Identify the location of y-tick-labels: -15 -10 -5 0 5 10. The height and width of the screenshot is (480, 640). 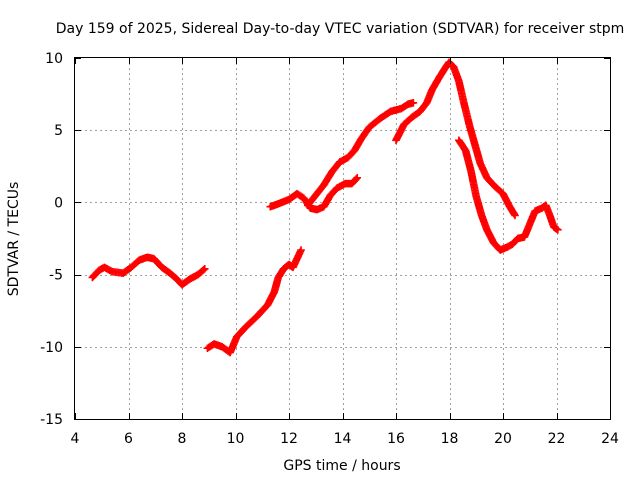
(51, 239).